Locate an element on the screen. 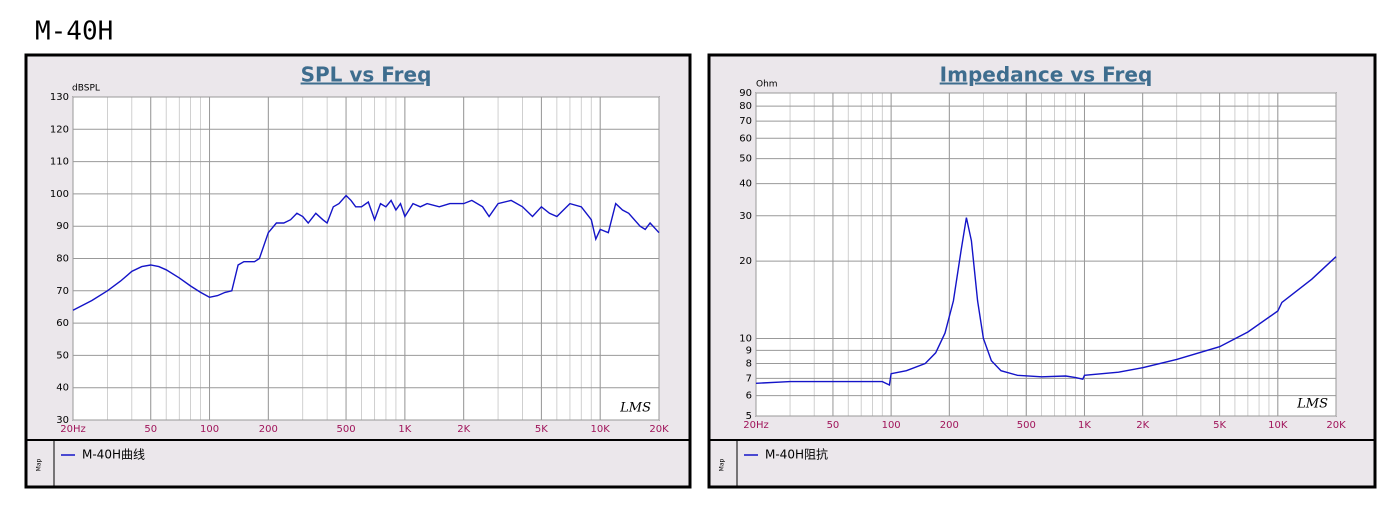 This screenshot has width=1400, height=511. y-axis-label: dBSPL is located at coordinates (86, 89).